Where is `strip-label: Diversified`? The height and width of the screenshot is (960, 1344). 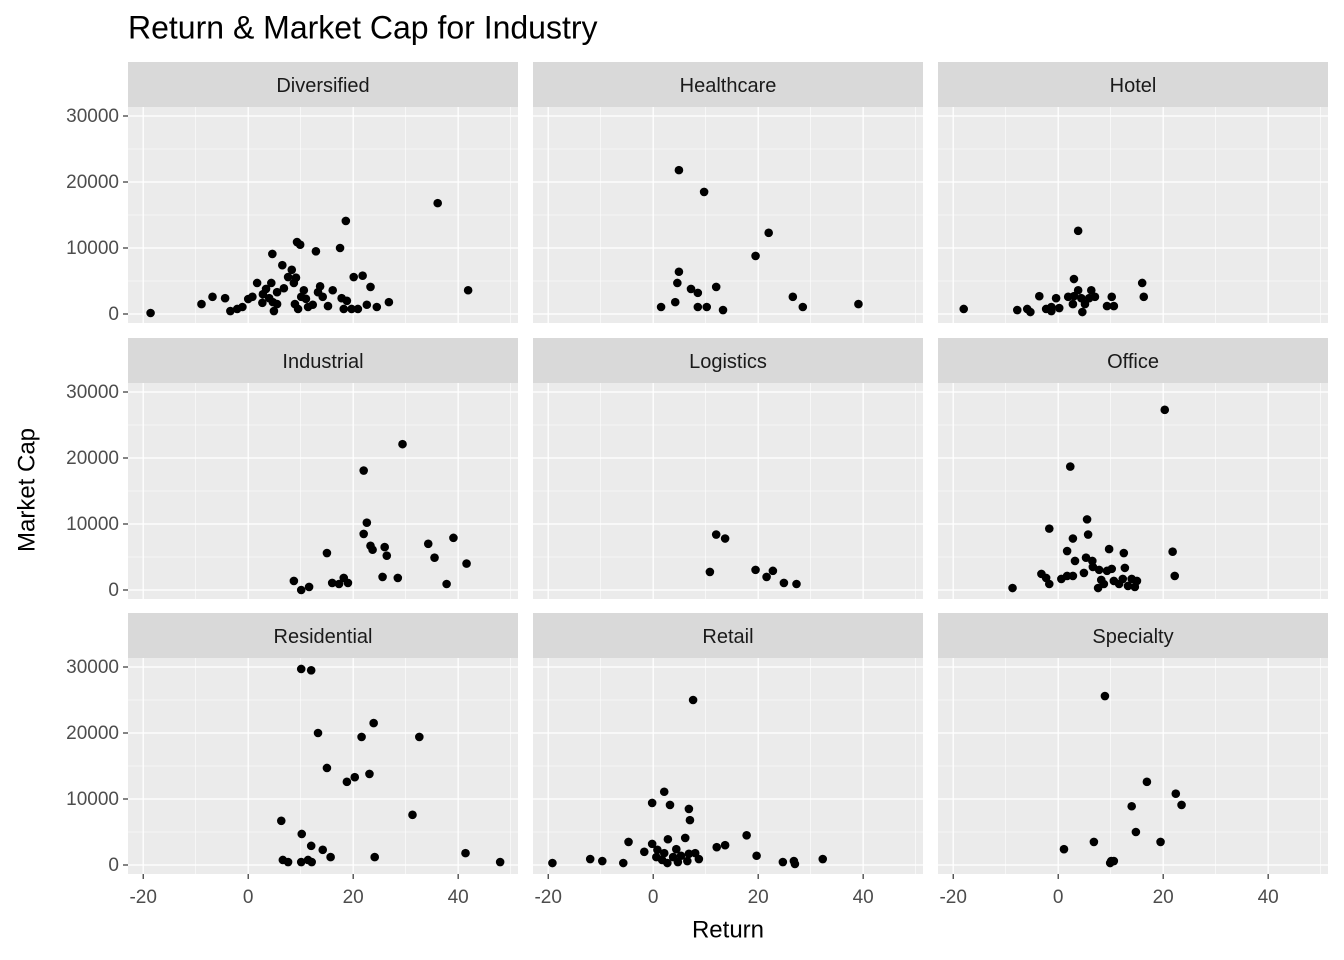 strip-label: Diversified is located at coordinates (322, 86).